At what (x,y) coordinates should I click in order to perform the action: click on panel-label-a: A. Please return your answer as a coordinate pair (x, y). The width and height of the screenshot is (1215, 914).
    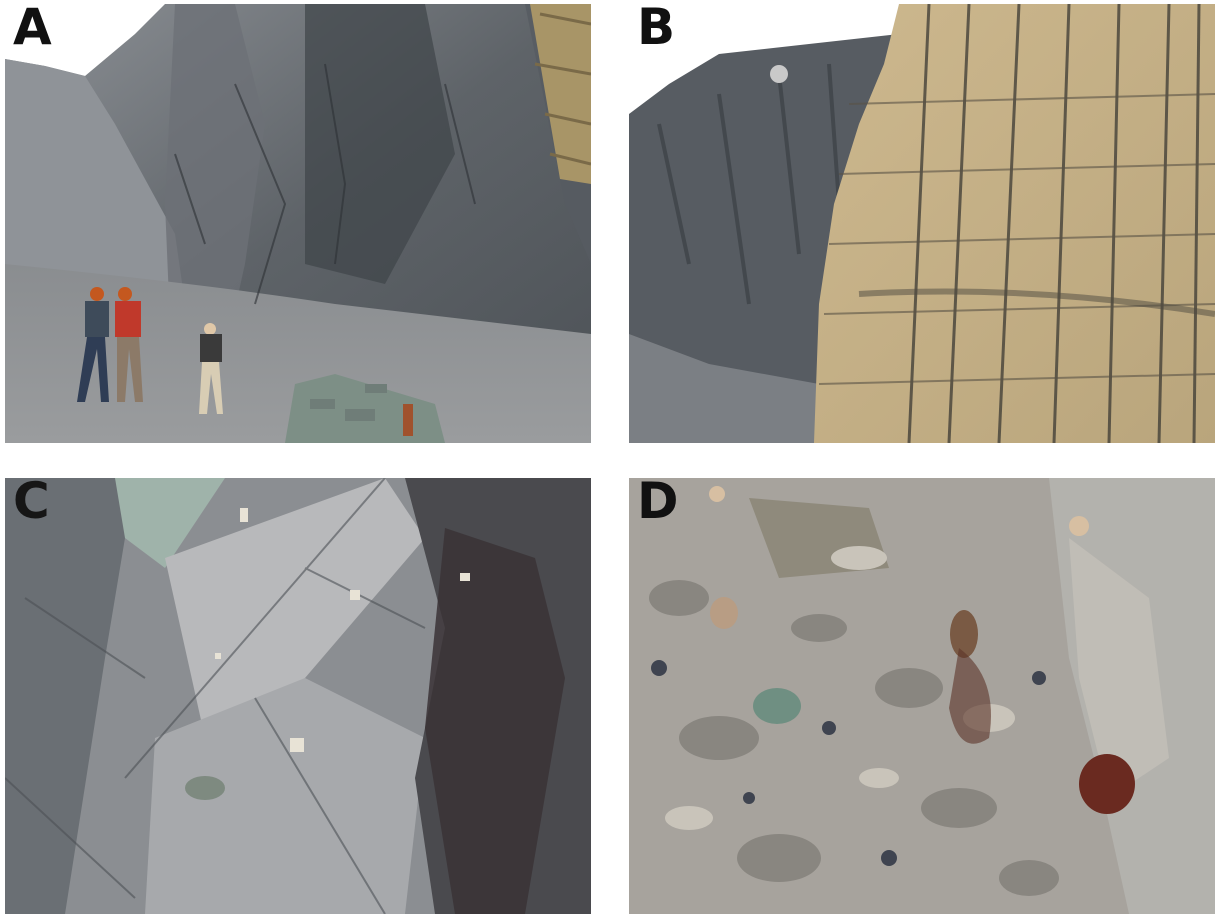
    Looking at the image, I should click on (32, 30).